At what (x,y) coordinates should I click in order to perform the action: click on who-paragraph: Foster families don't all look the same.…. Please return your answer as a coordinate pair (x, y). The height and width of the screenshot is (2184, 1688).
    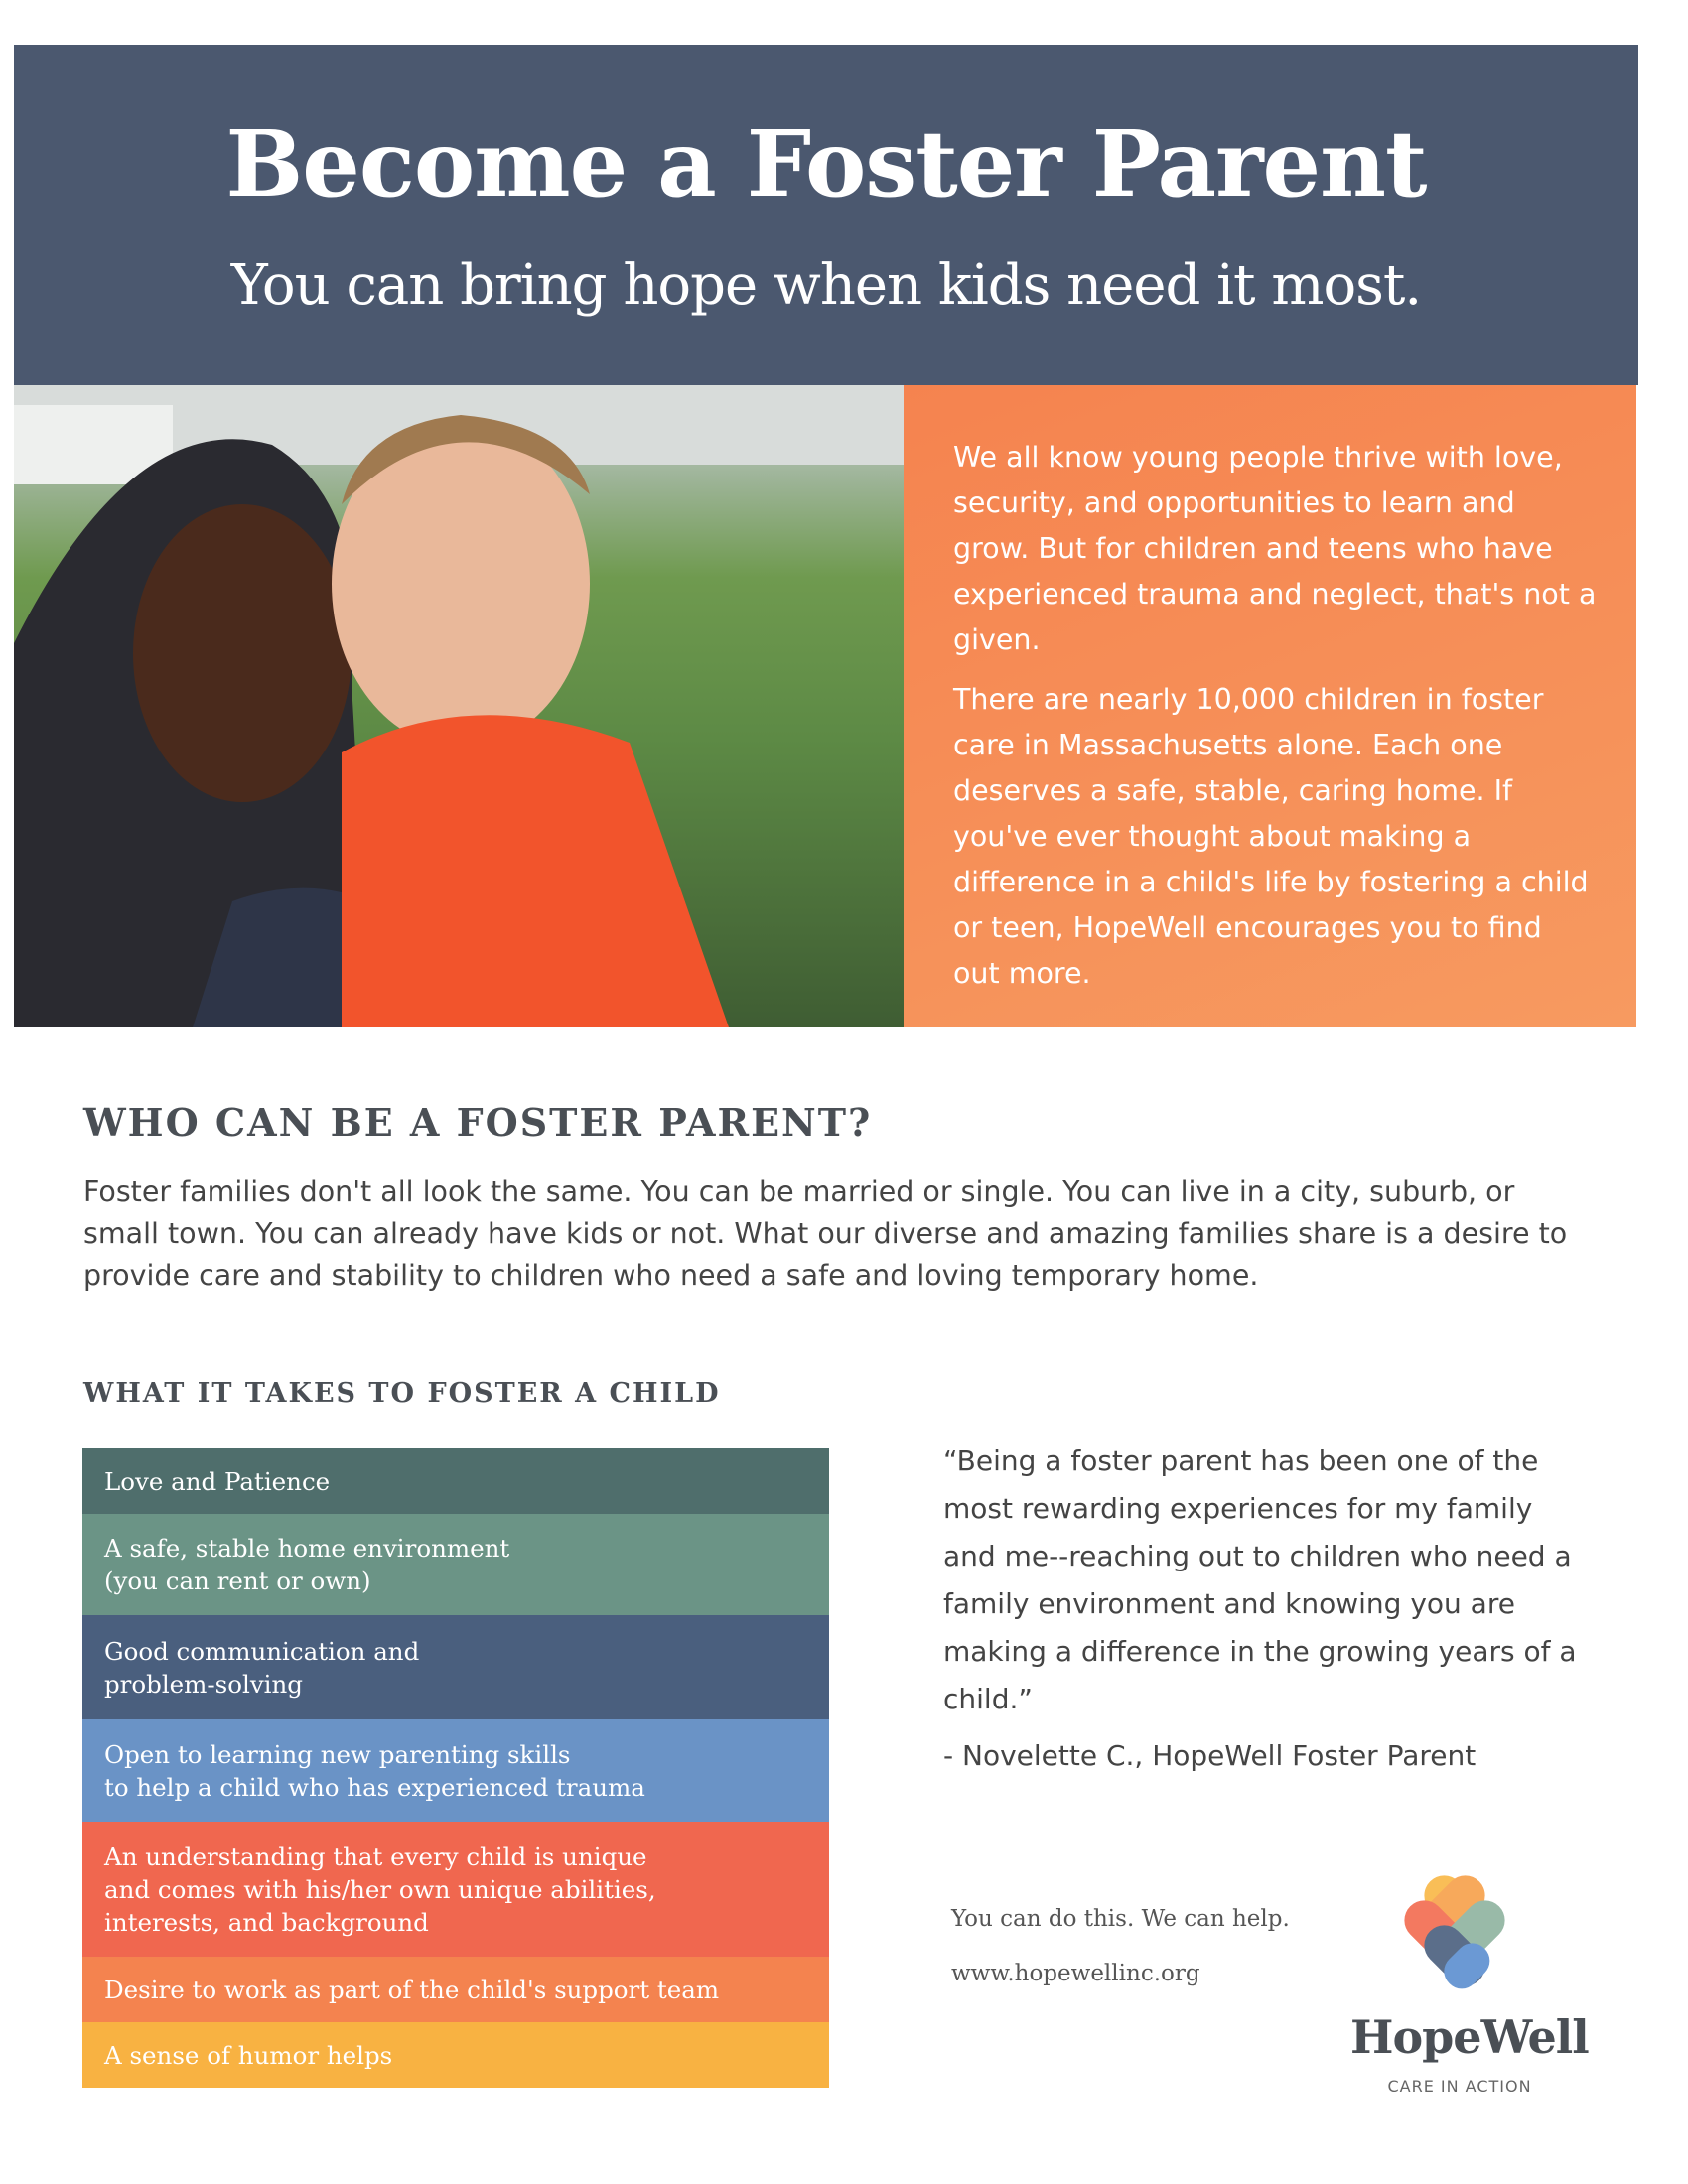
    Looking at the image, I should click on (825, 1233).